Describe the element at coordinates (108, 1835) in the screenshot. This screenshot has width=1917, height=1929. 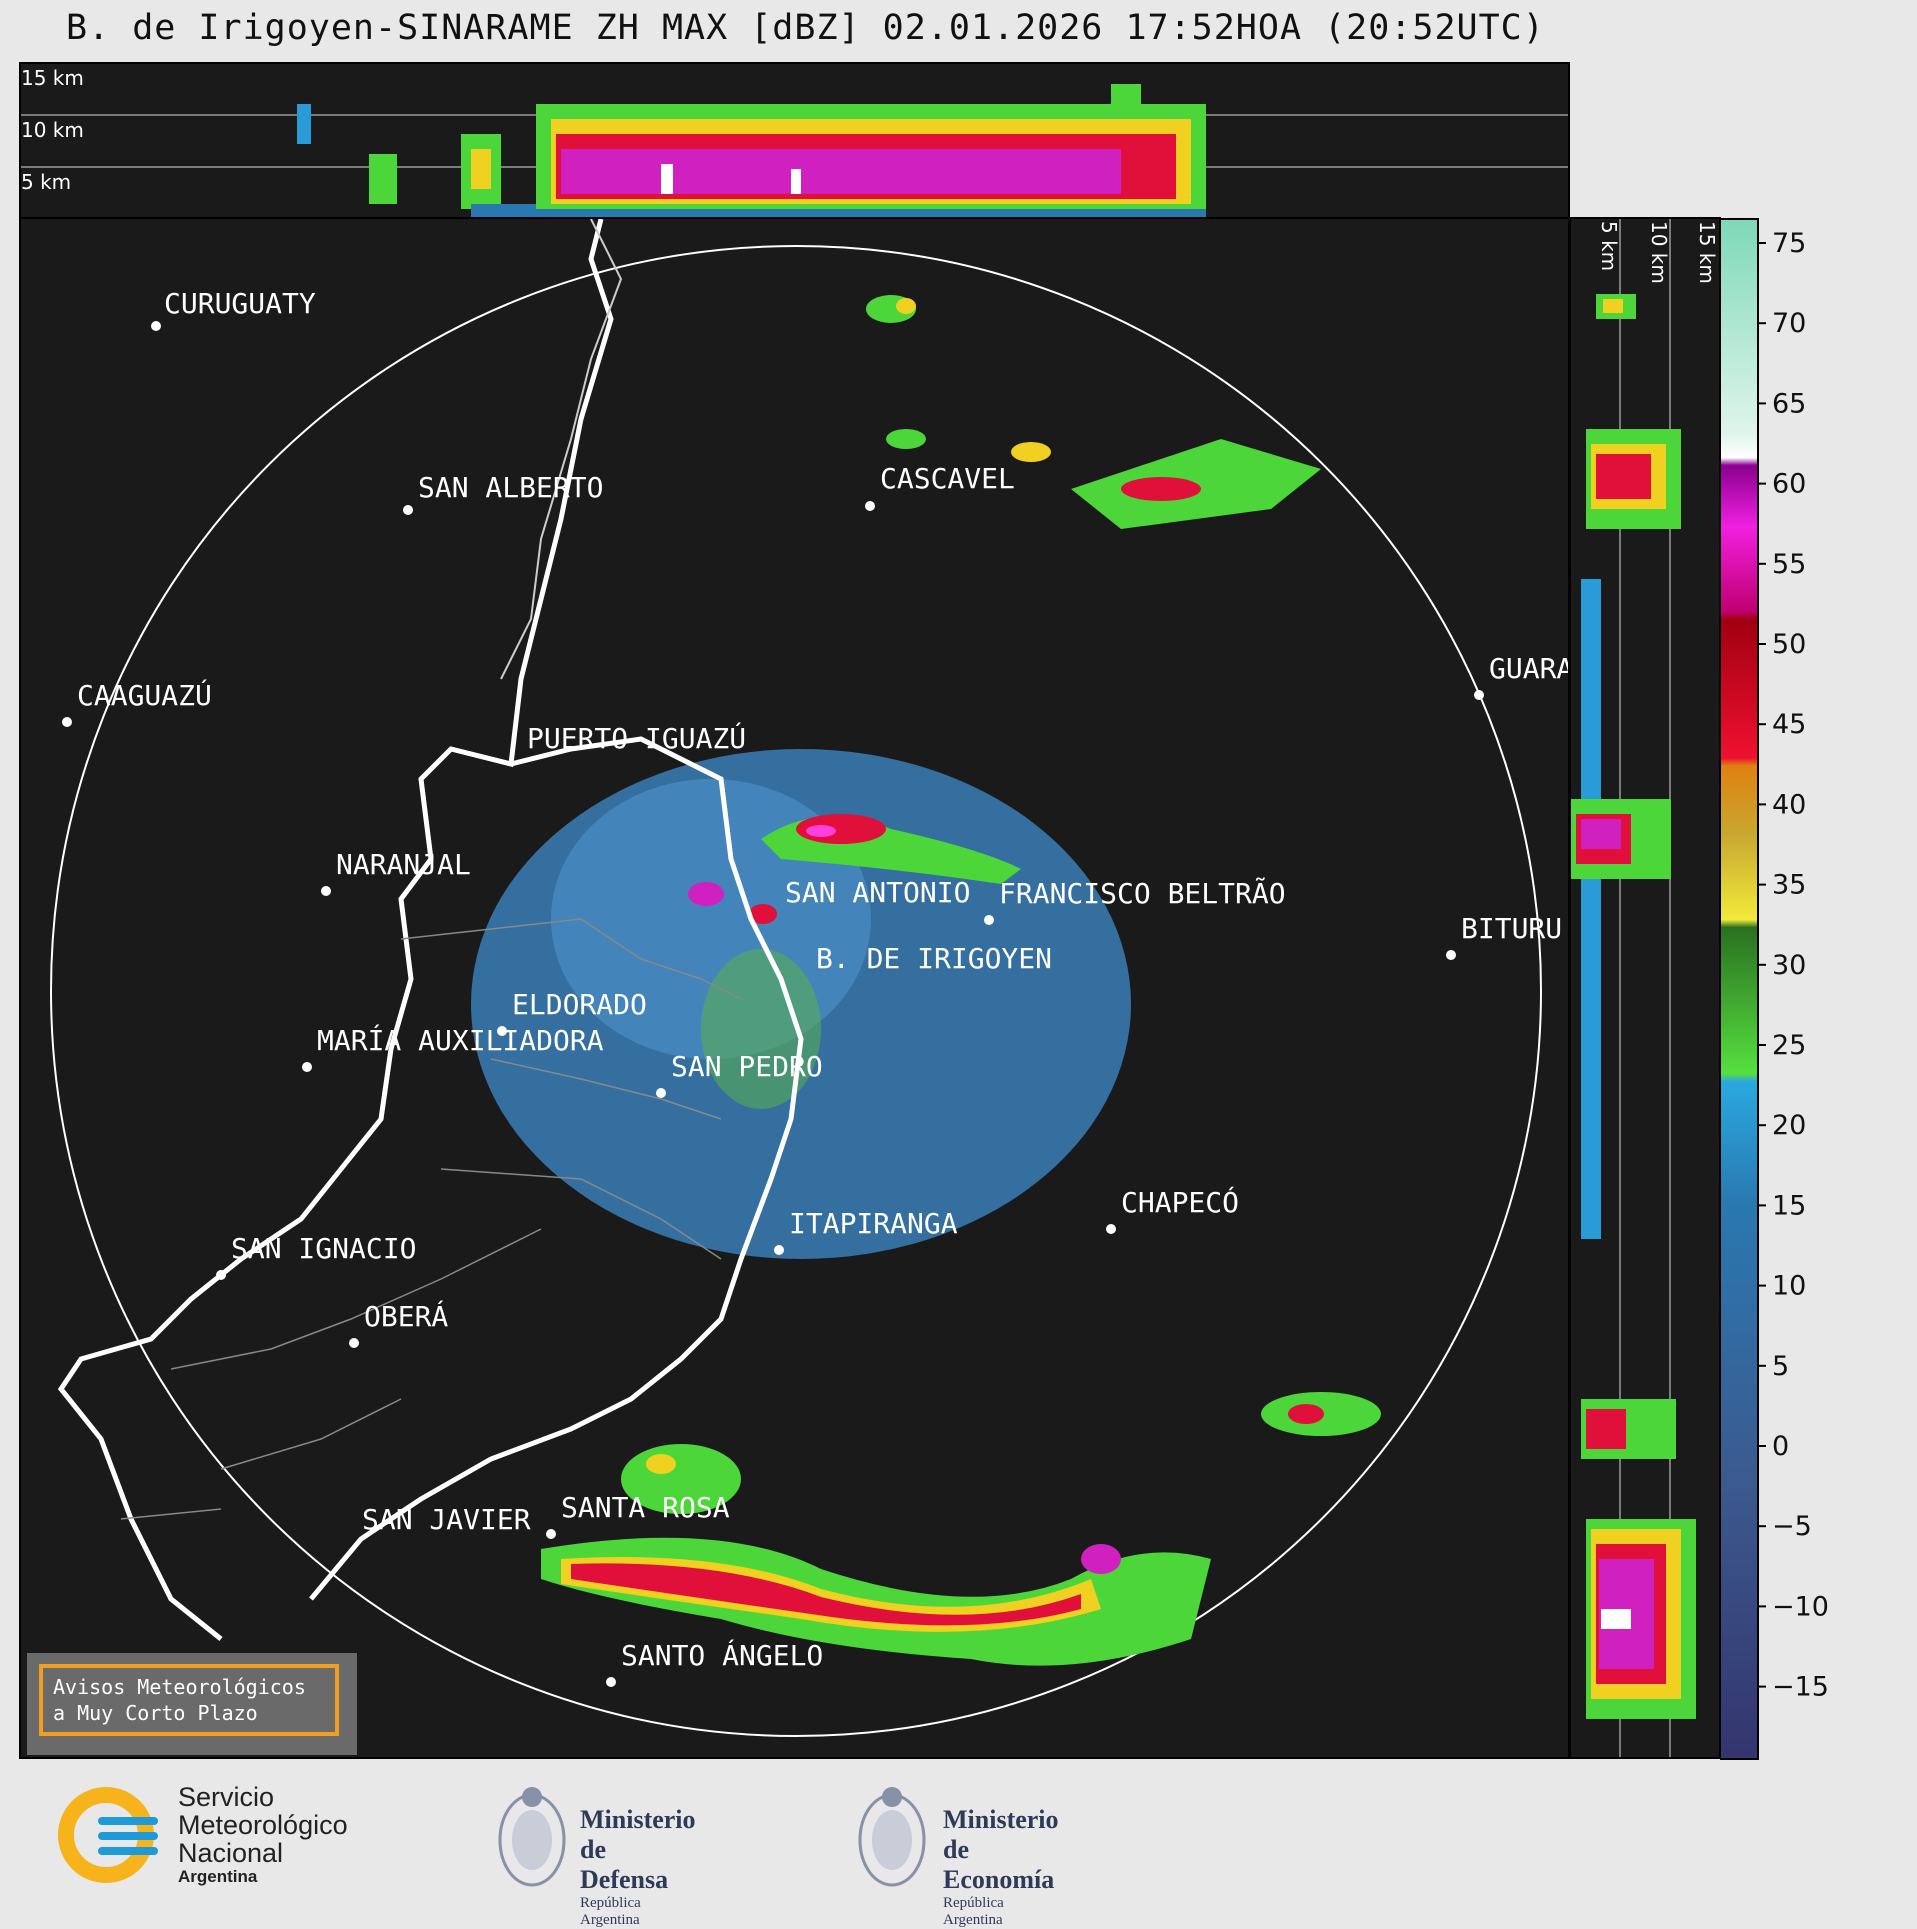
I see `smn-emblem-icon` at that location.